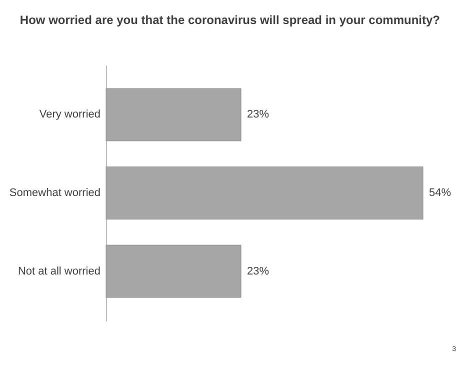  What do you see at coordinates (59, 271) in the screenshot?
I see `y-tick-label: Not at all worried` at bounding box center [59, 271].